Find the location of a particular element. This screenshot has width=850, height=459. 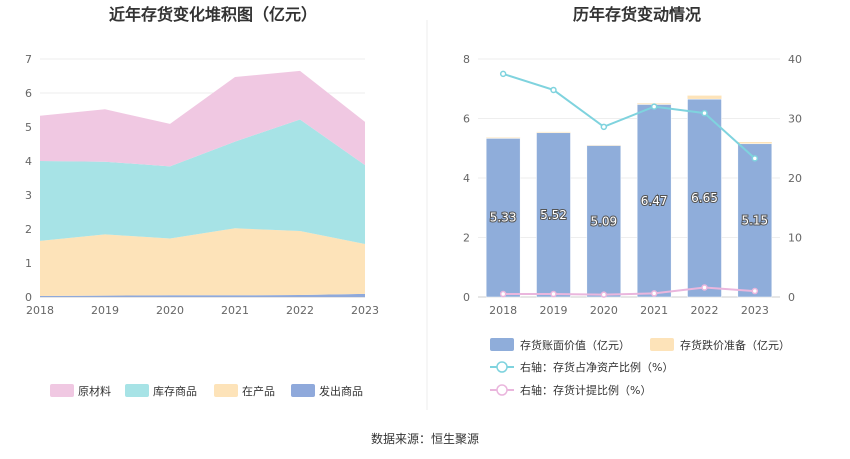

right-y-tick-label: 0 is located at coordinates (466, 297).